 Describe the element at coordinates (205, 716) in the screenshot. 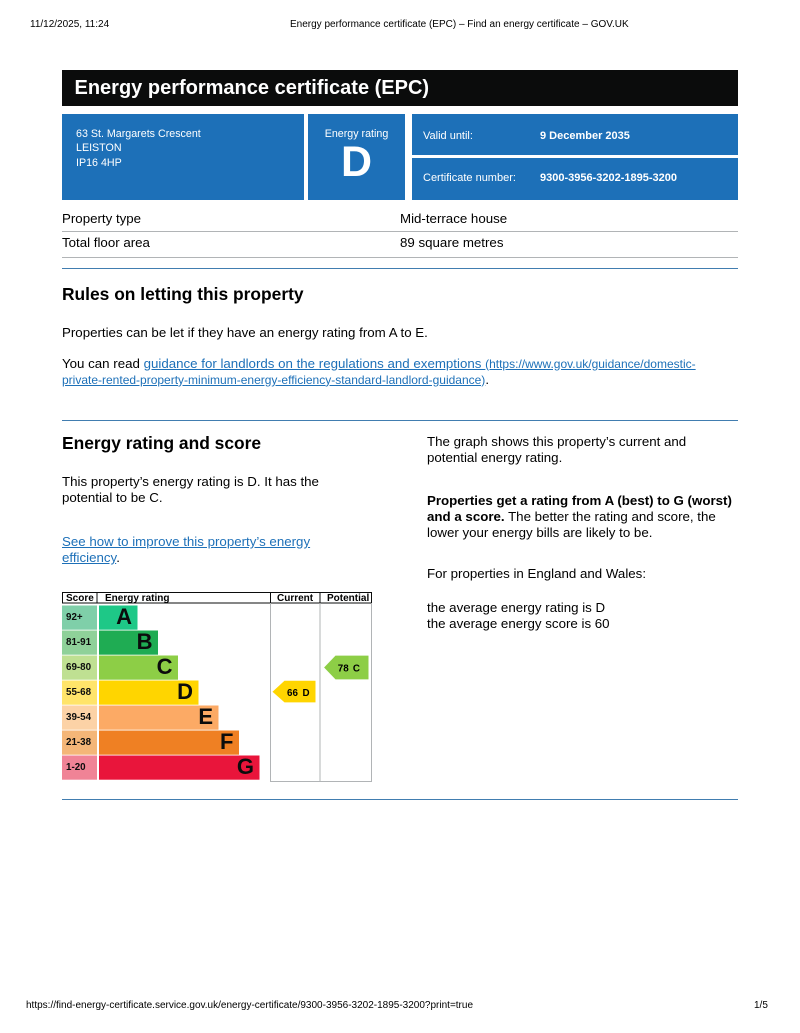

I see `svg-text: E` at that location.